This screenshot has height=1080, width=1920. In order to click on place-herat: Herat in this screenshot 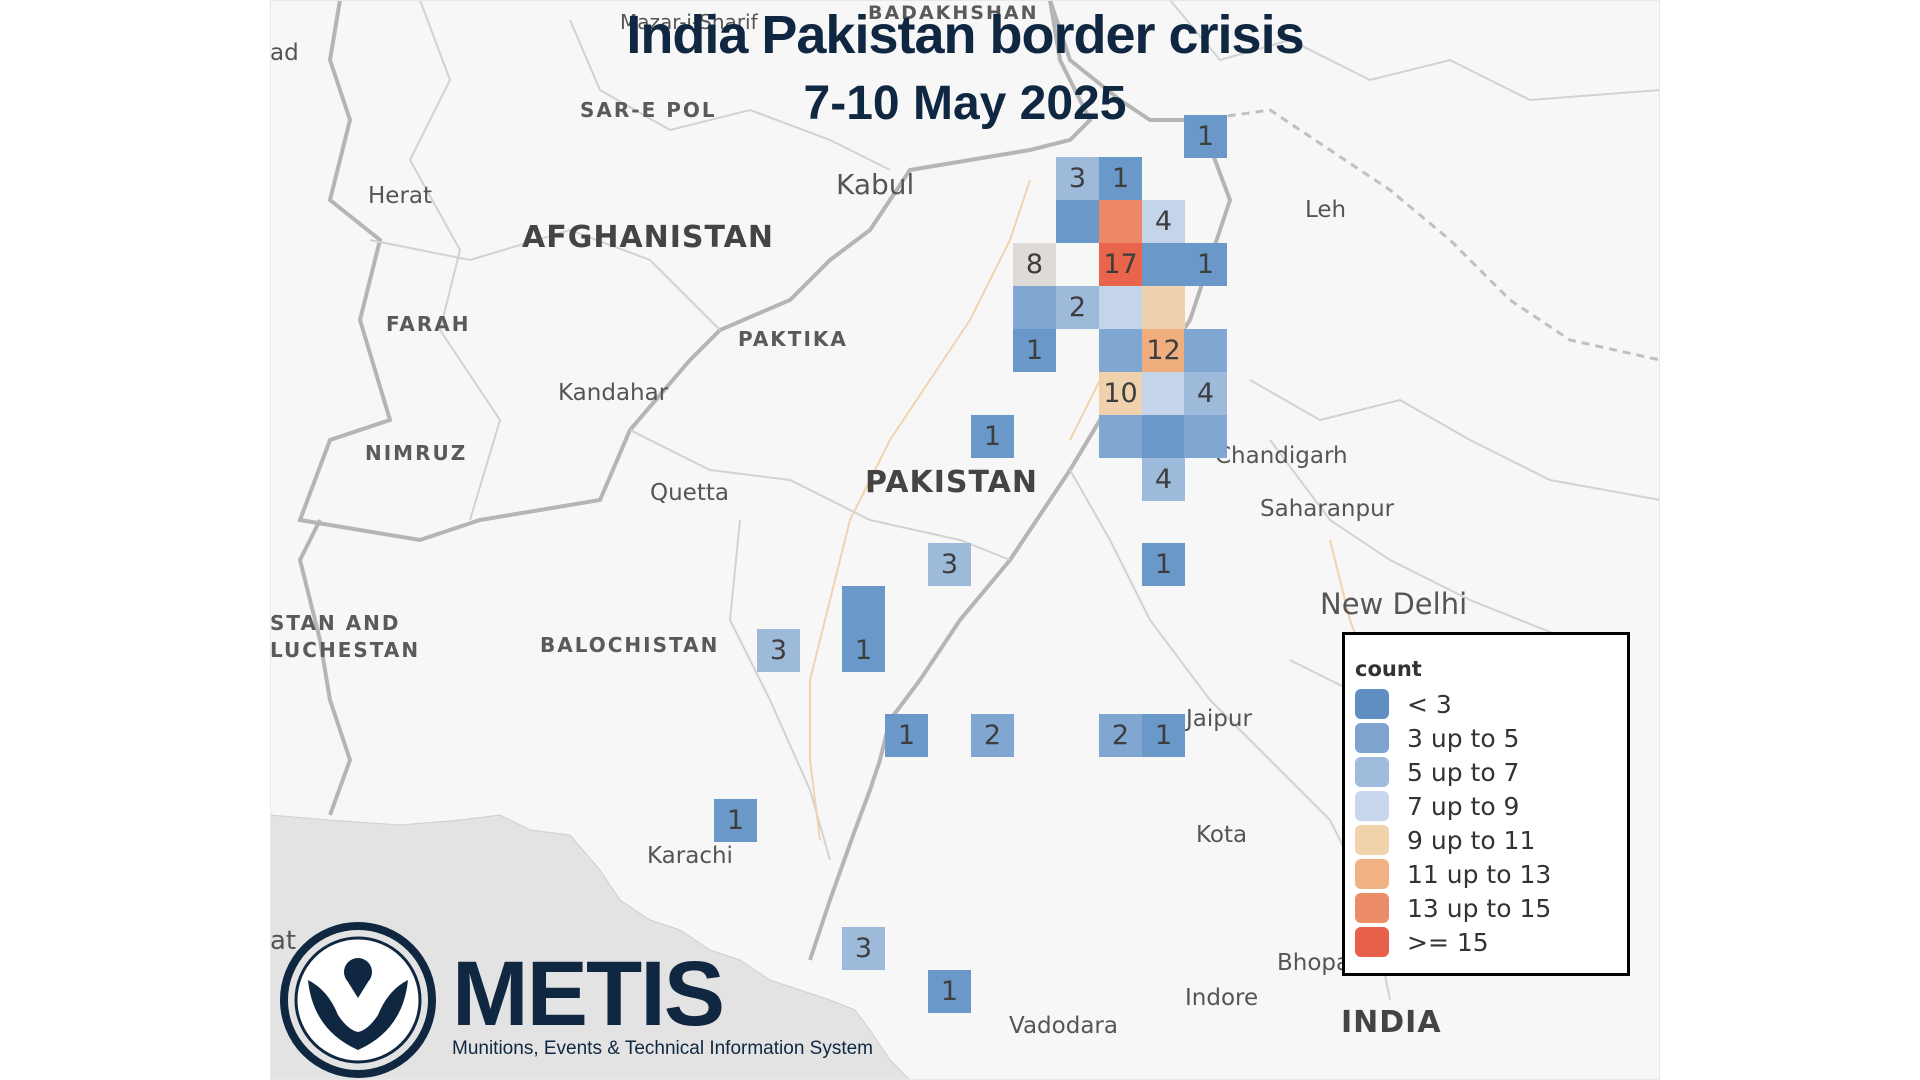, I will do `click(400, 196)`.